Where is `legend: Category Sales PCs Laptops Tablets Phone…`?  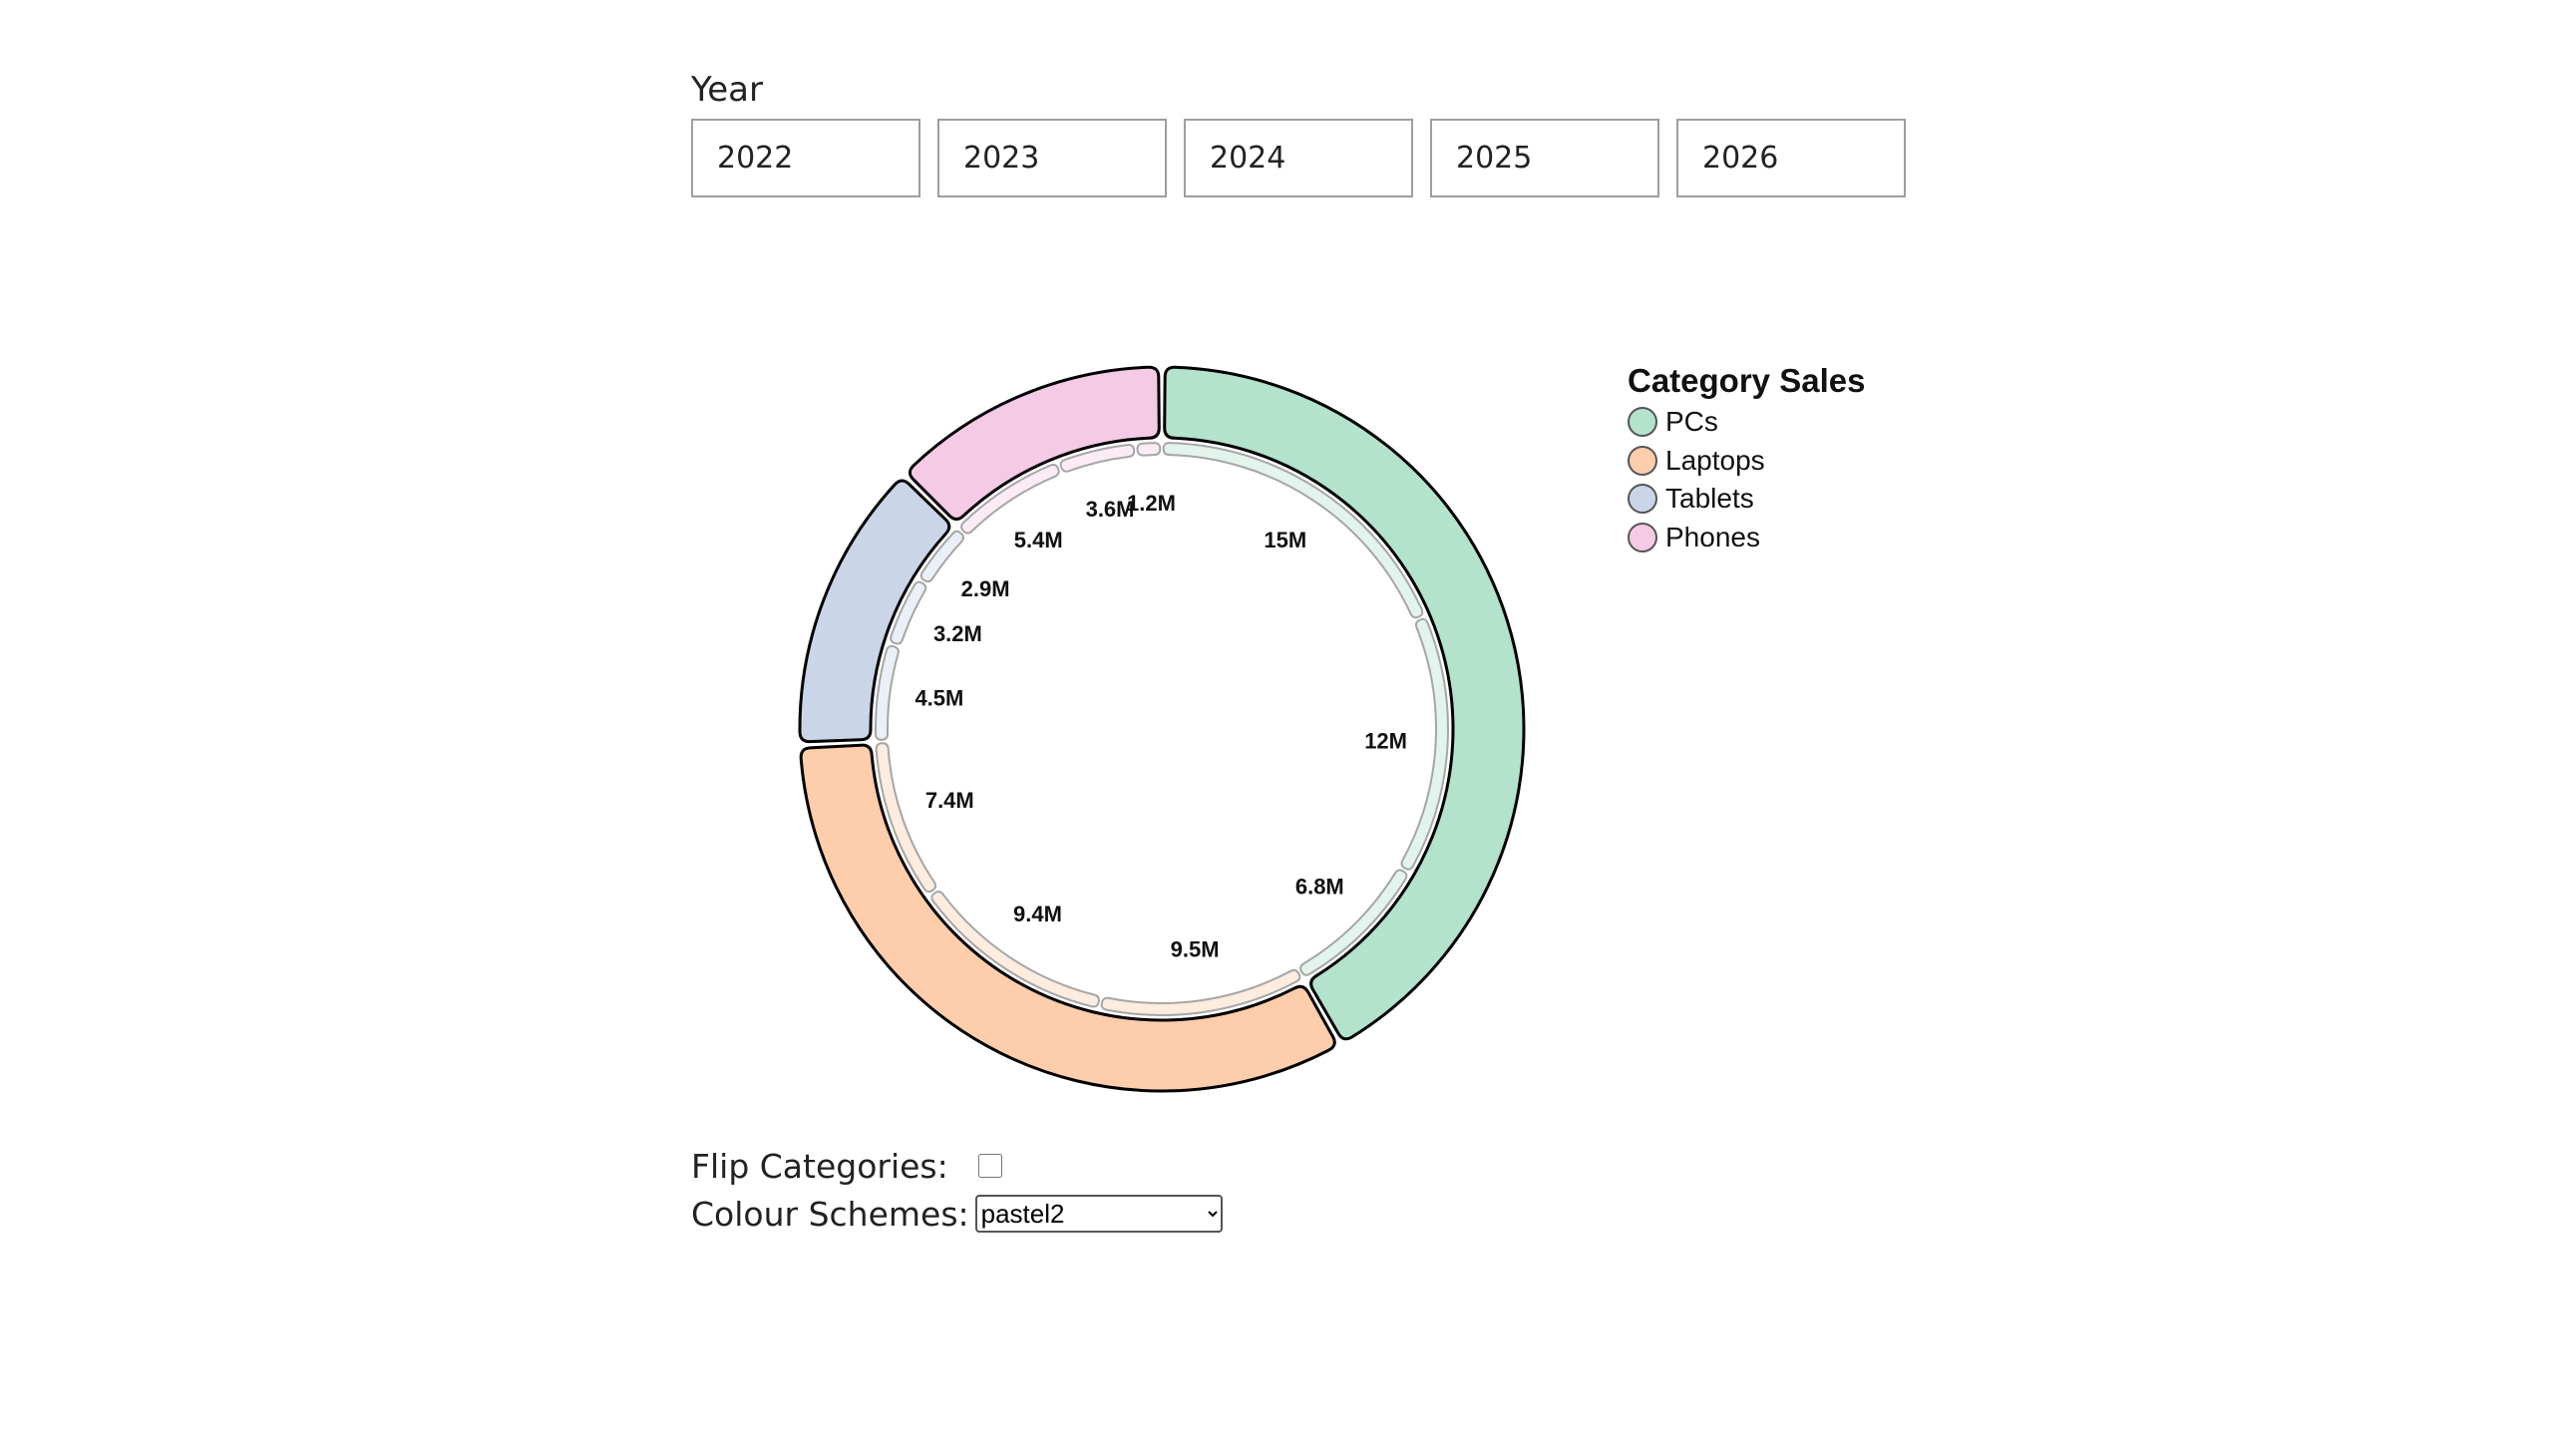 legend: Category Sales PCs Laptops Tablets Phone… is located at coordinates (1747, 458).